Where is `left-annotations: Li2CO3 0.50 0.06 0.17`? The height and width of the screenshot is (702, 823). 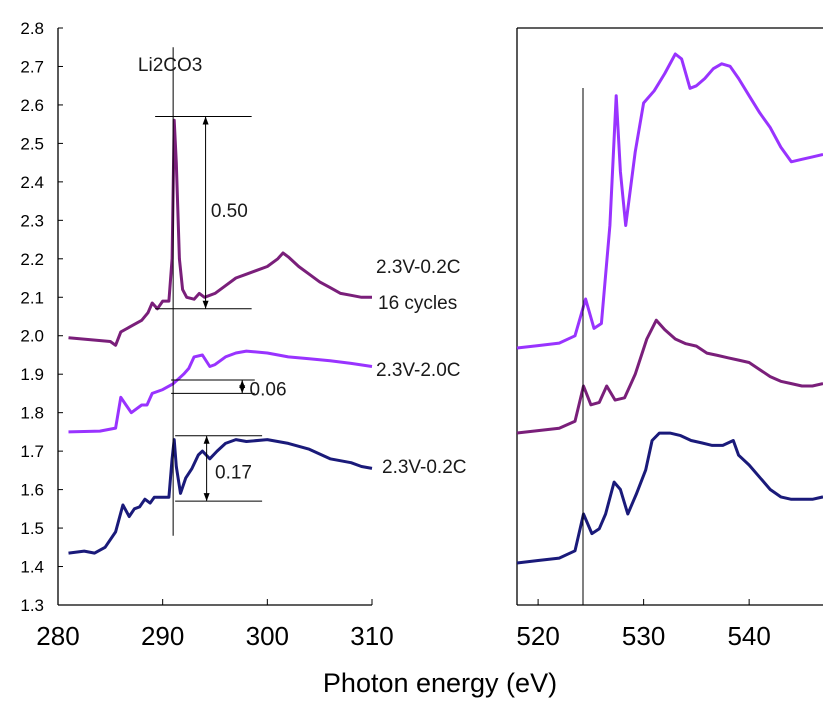 left-annotations: Li2CO3 0.50 0.06 0.17 is located at coordinates (212, 291).